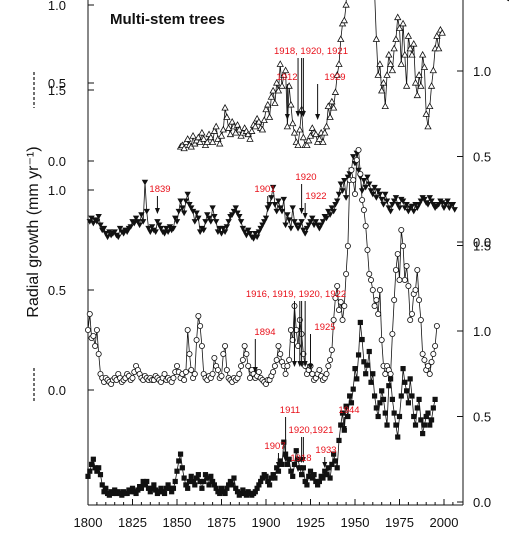 This screenshot has height=543, width=509. What do you see at coordinates (325, 450) in the screenshot?
I see `annotation-label: 1933` at bounding box center [325, 450].